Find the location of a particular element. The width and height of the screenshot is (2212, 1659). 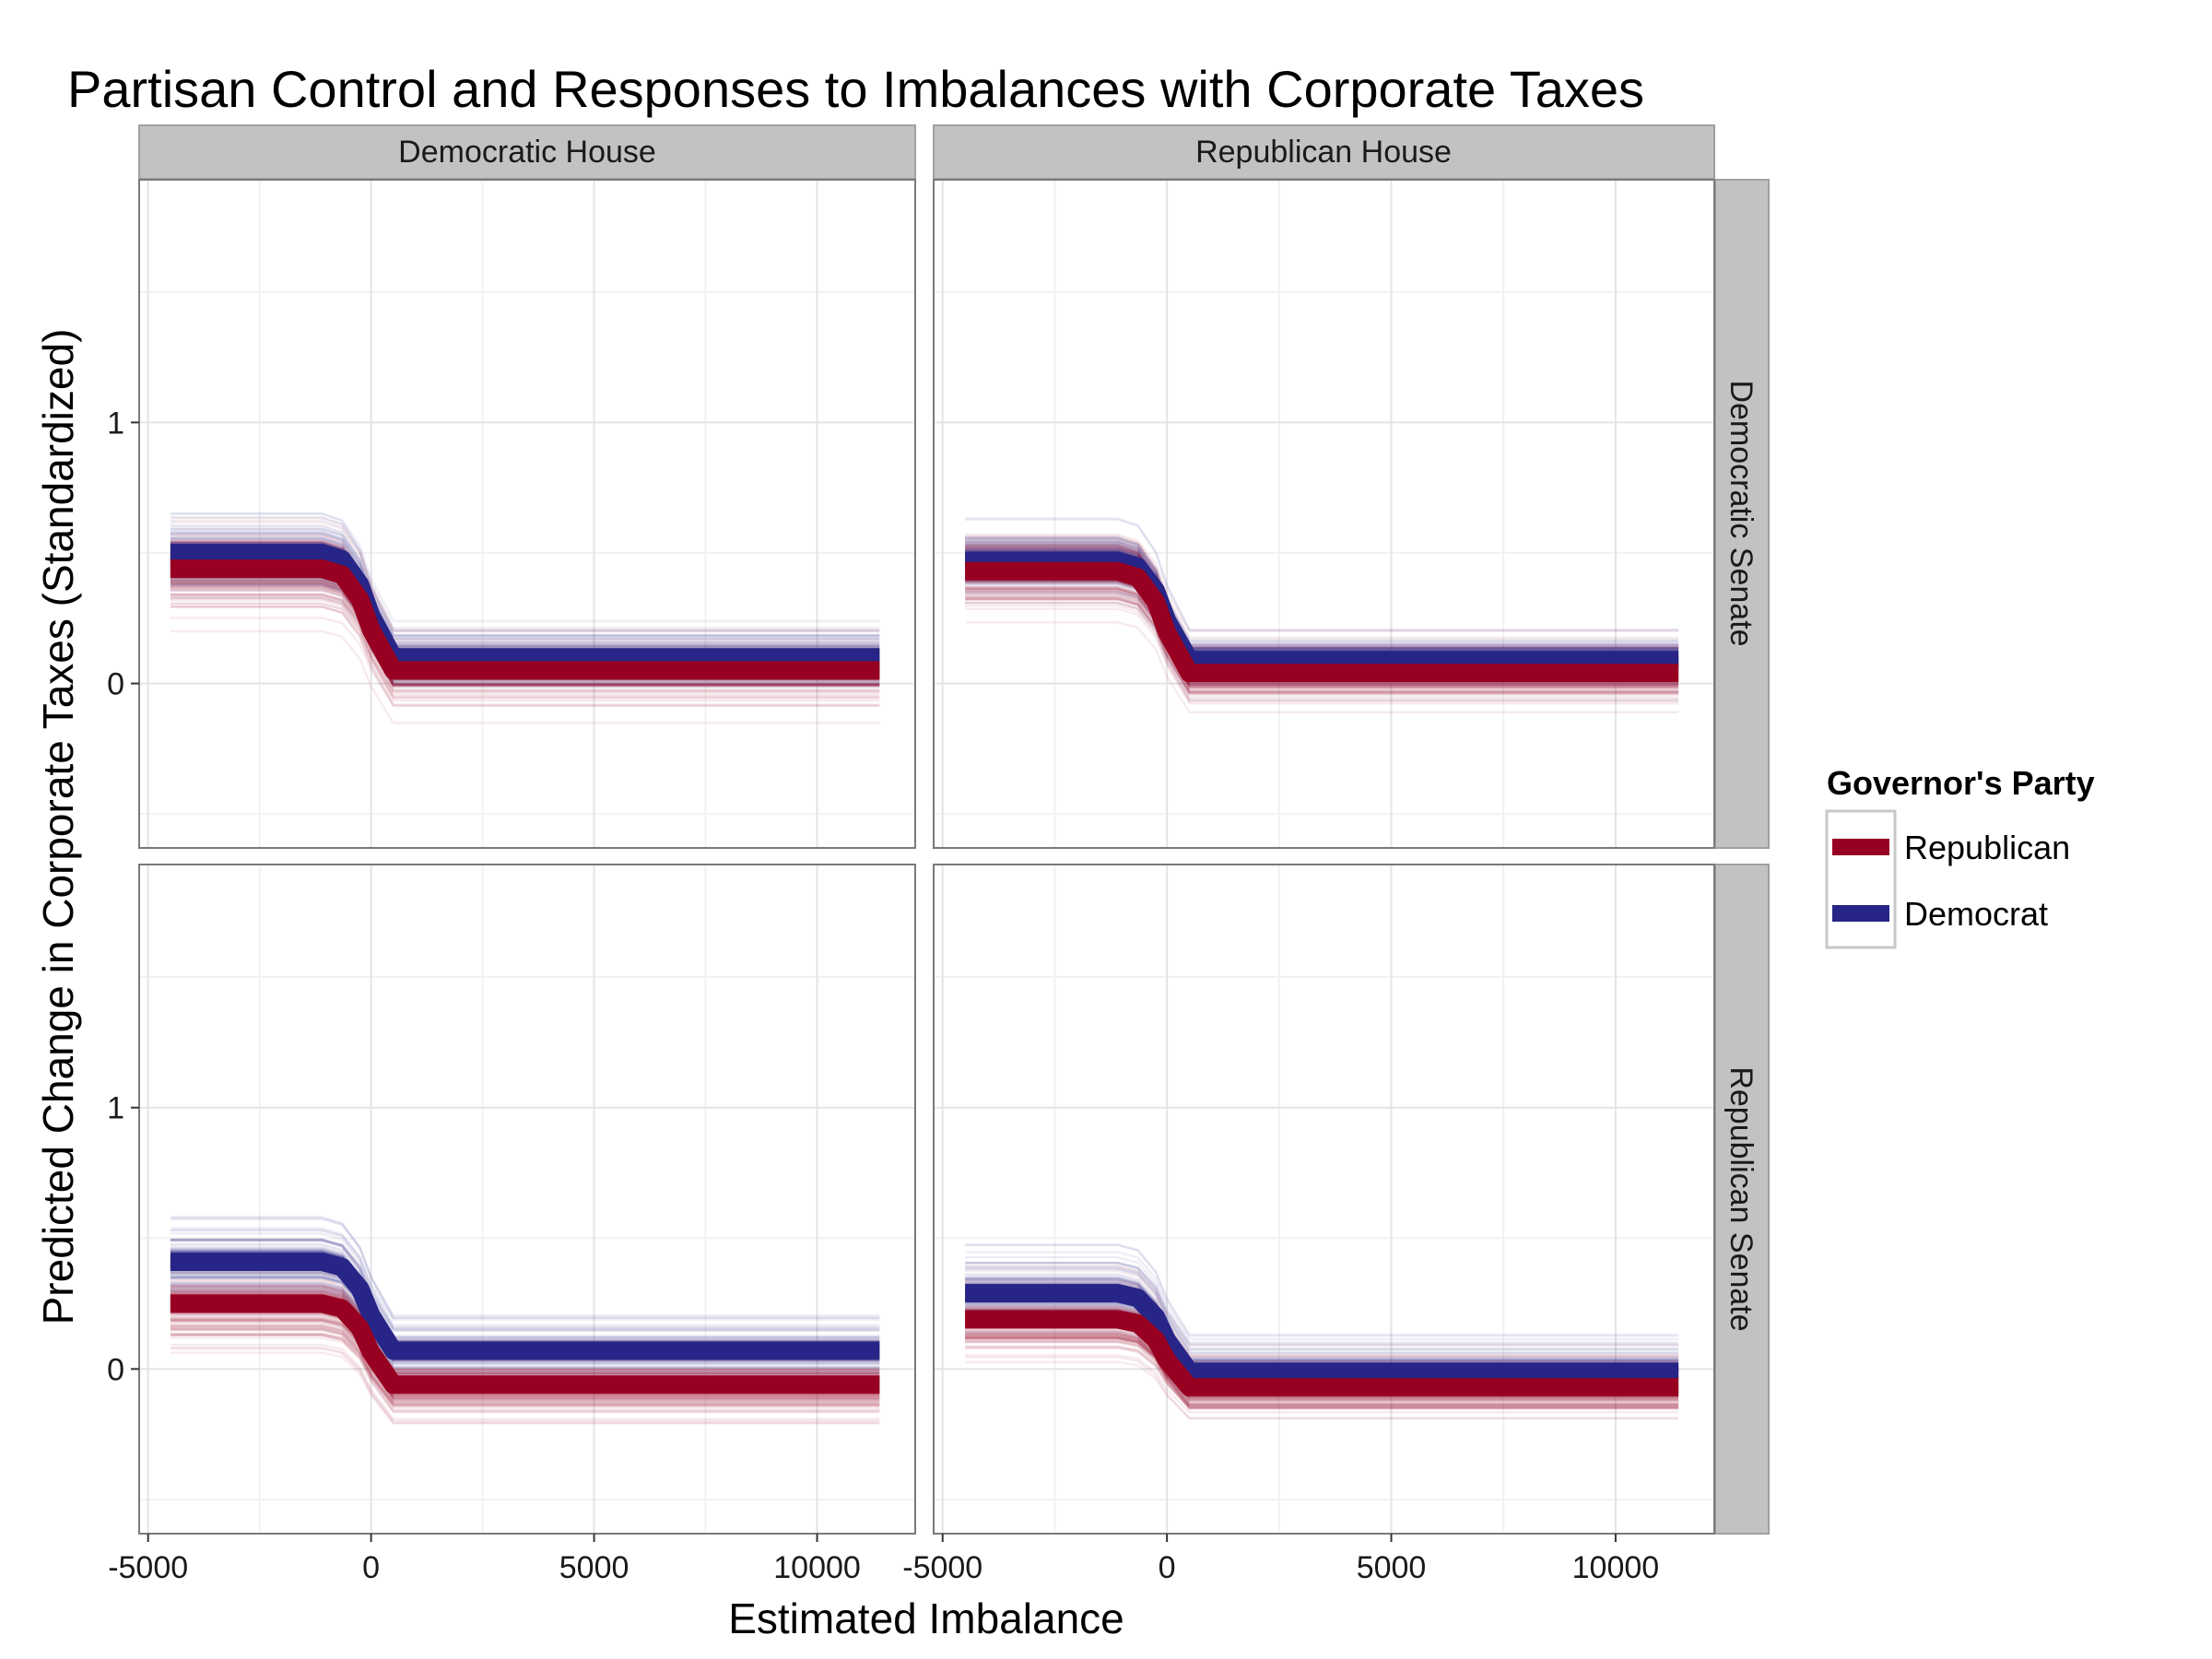

x-axis-left: -5000 0 5000 10000 is located at coordinates (484, 1559).